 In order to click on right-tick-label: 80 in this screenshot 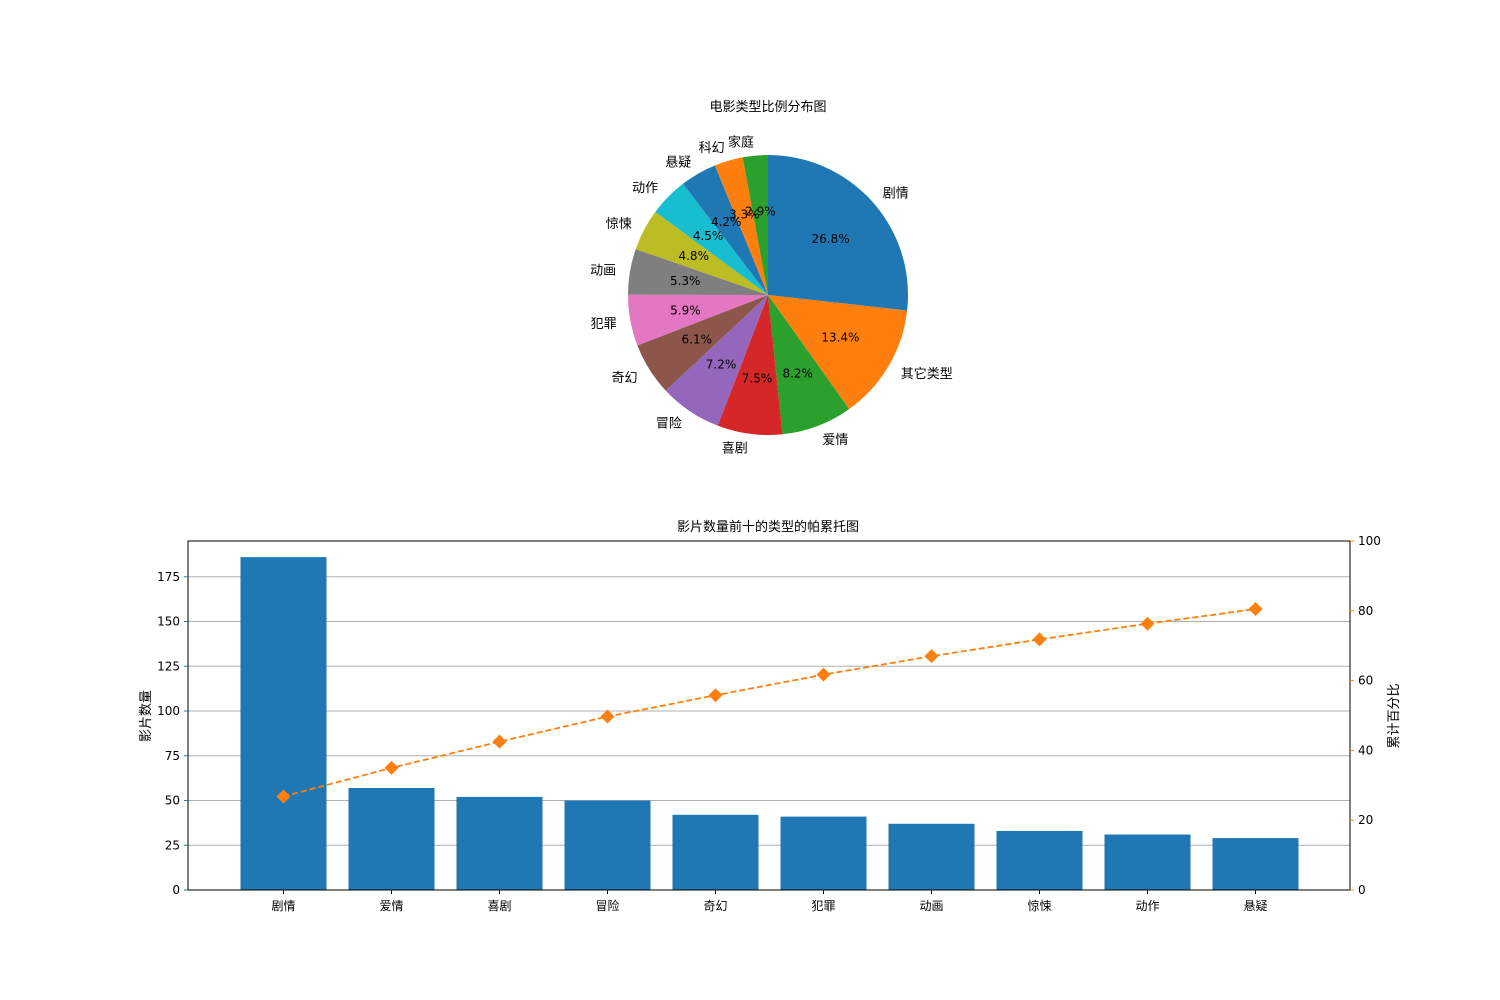, I will do `click(1365, 611)`.